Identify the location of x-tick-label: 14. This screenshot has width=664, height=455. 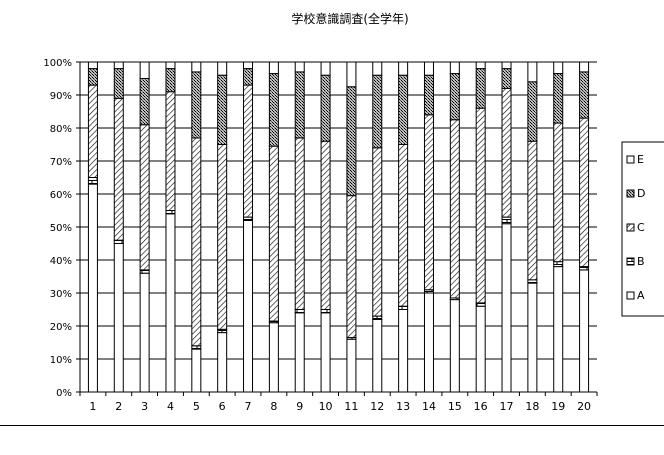
(429, 406).